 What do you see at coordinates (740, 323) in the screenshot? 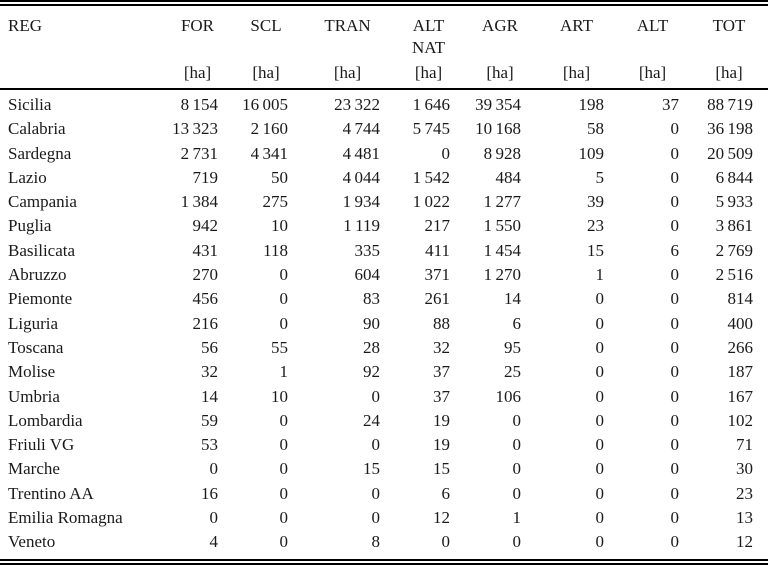
I see `value-cell: 400` at bounding box center [740, 323].